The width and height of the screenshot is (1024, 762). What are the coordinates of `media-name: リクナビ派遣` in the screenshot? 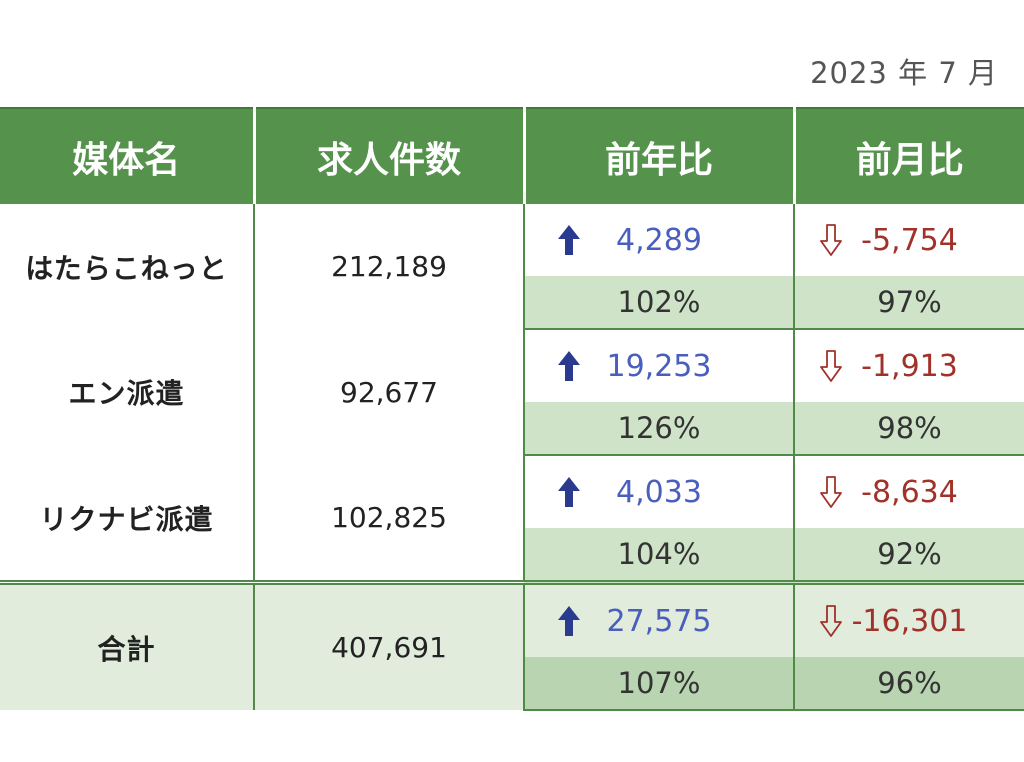 It's located at (127, 519).